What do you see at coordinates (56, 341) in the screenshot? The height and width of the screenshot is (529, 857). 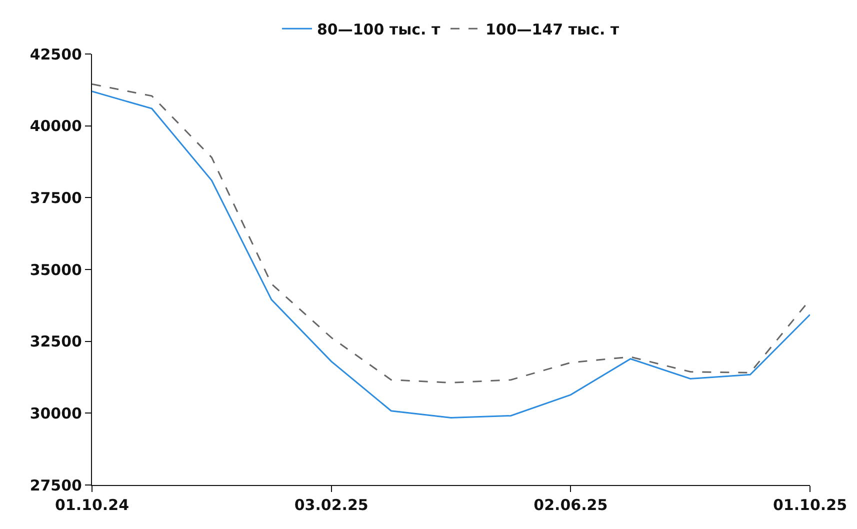 I see `y-tick-label: 32500` at bounding box center [56, 341].